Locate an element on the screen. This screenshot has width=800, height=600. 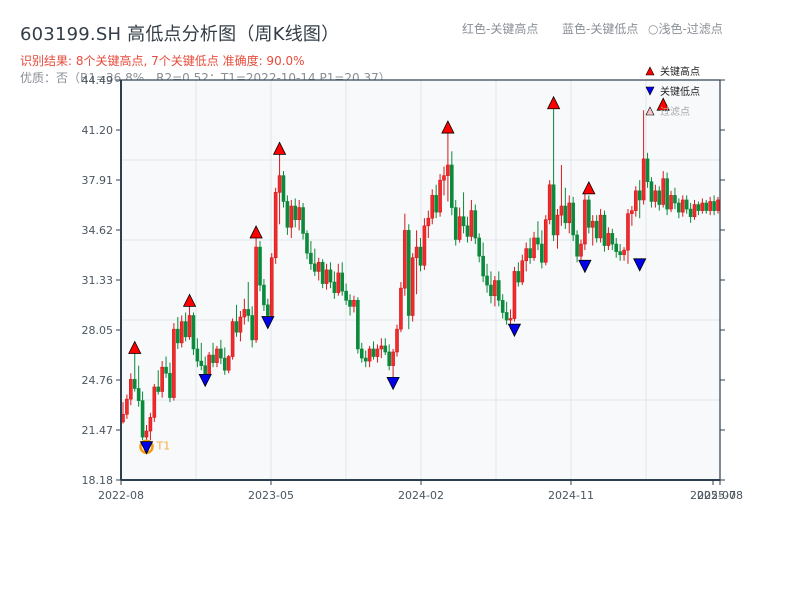
x-tick-label: 2024-02 is located at coordinates (421, 495).